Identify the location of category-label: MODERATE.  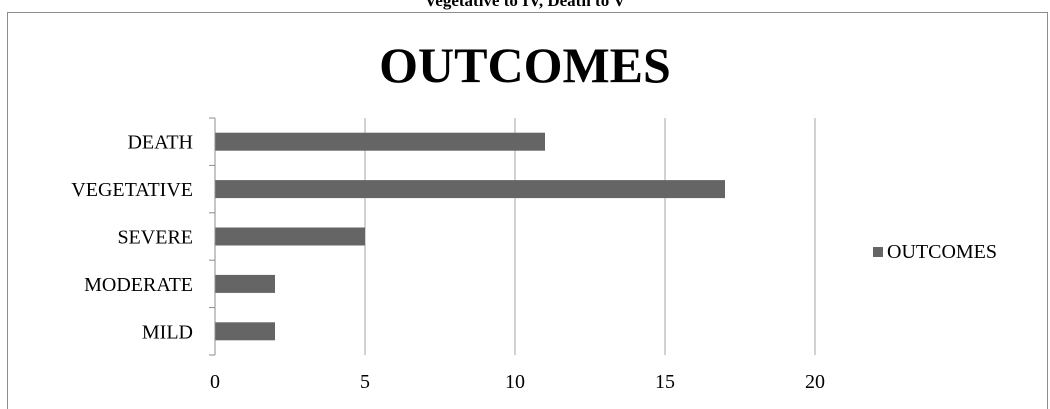
(138, 285).